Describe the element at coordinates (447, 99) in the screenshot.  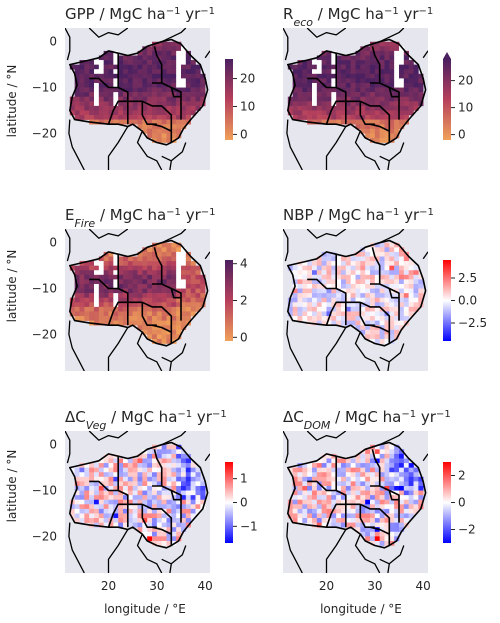
I see `colorbar-gradient` at that location.